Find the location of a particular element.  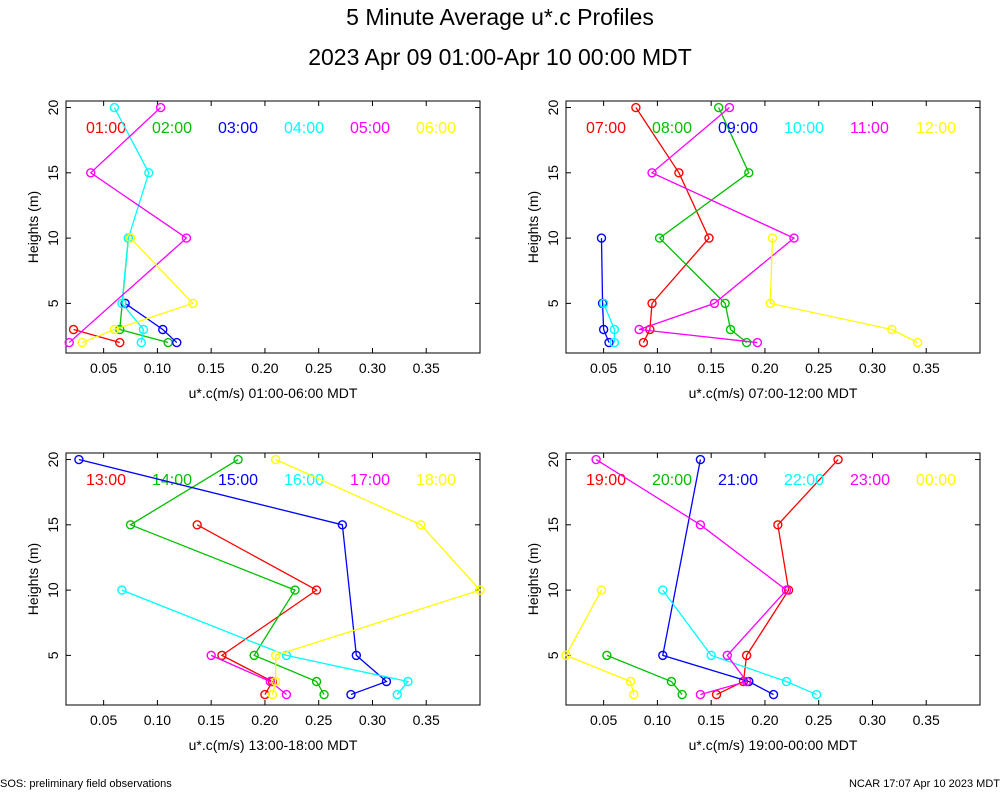

plot-frame is located at coordinates (773, 227).